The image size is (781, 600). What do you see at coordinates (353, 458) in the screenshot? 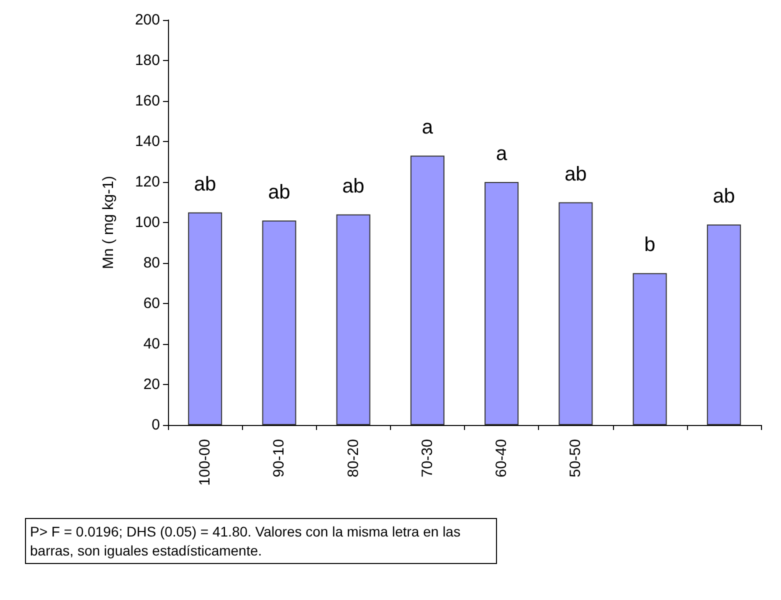
I see `x-tick-label: 80-20` at bounding box center [353, 458].